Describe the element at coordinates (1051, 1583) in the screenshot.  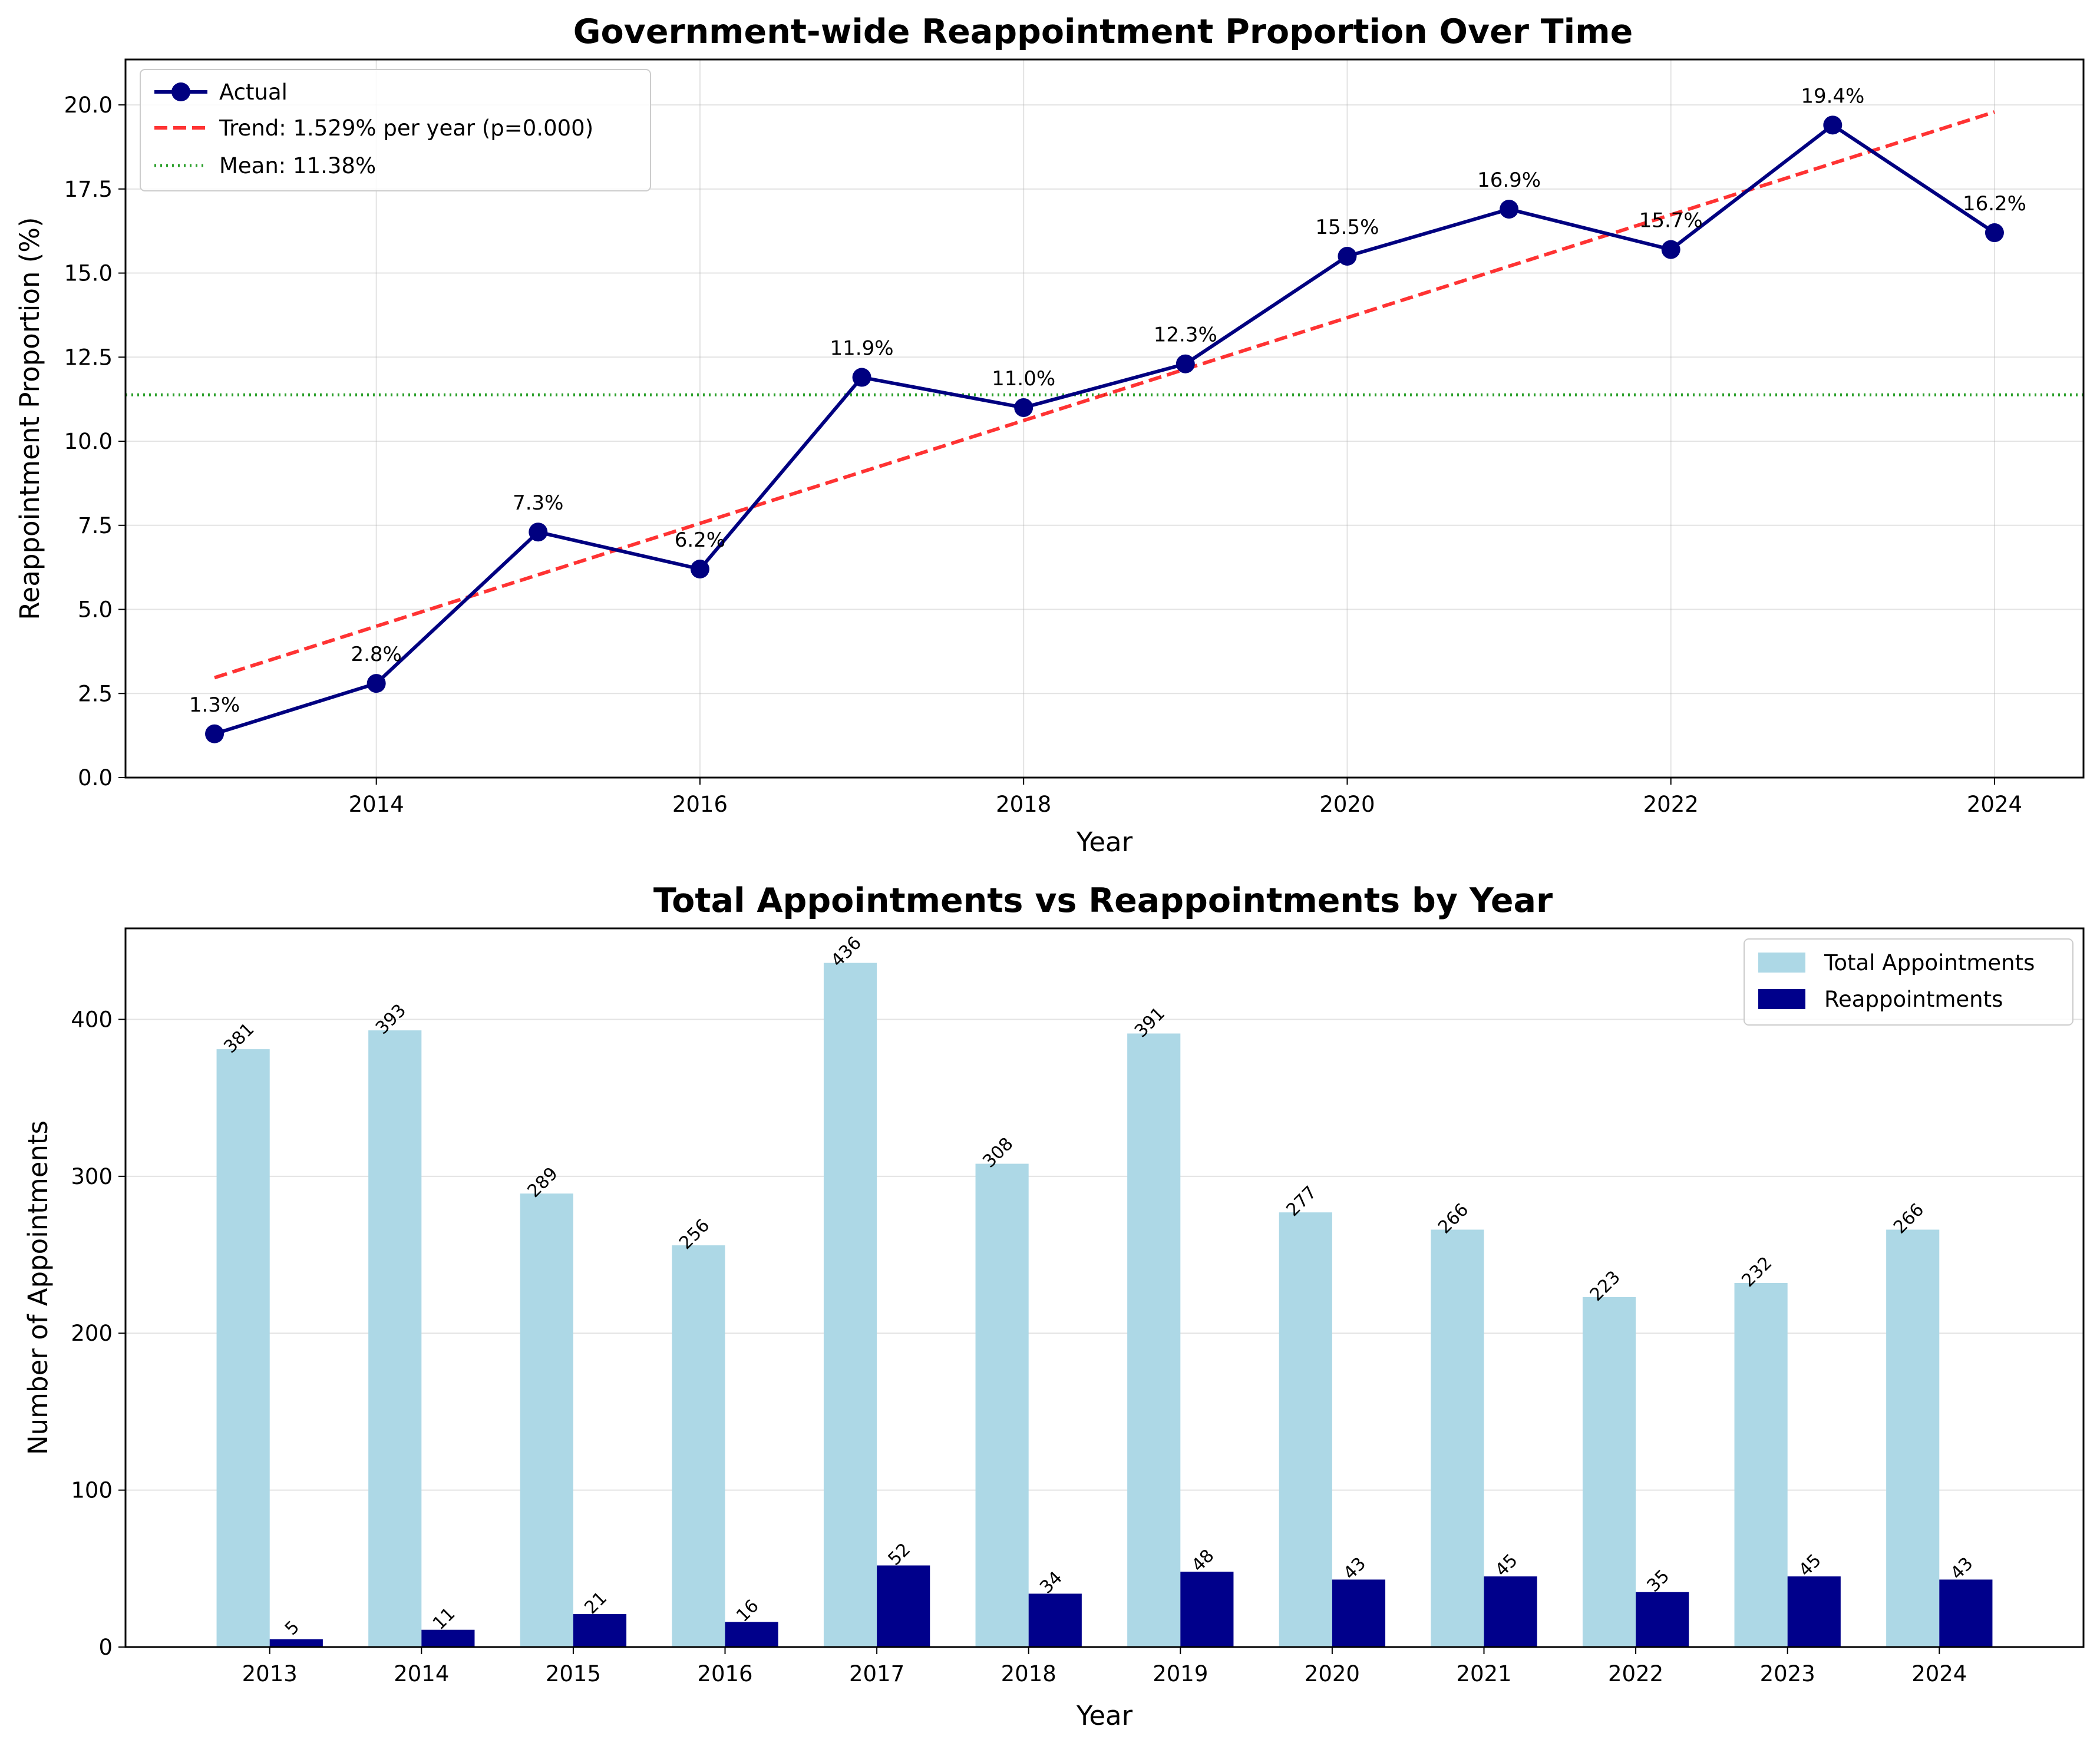
I see `reappointments-bar-label: 34` at that location.